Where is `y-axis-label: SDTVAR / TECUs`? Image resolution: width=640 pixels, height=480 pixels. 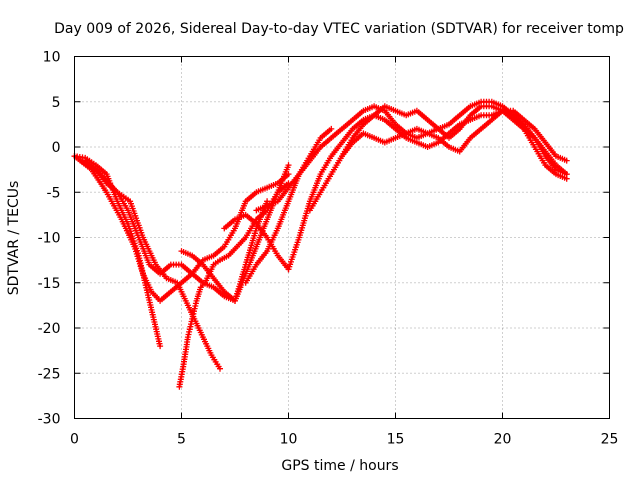 y-axis-label: SDTVAR / TECUs is located at coordinates (14, 238).